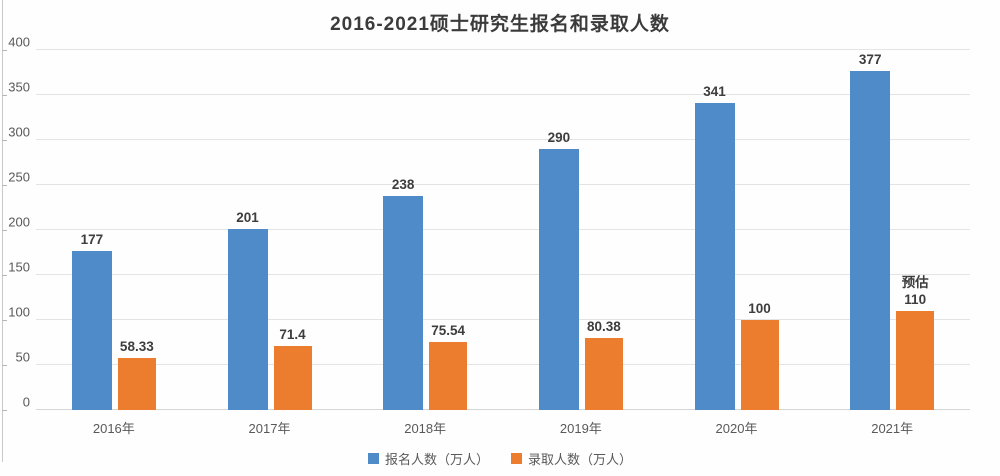  I want to click on y-tick-label-0: 0, so click(26, 402).